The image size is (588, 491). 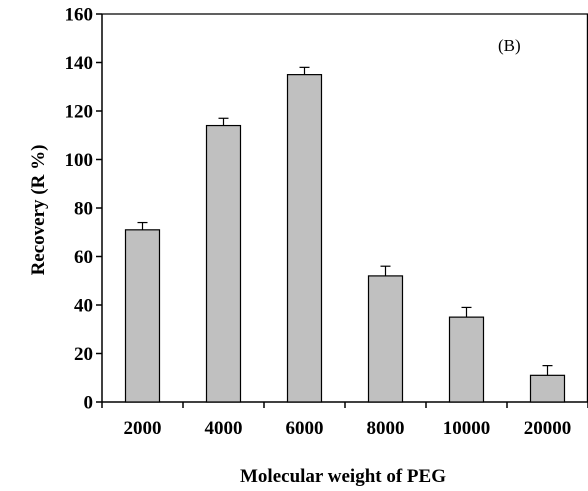 What do you see at coordinates (467, 428) in the screenshot?
I see `x-tick-label: 10000` at bounding box center [467, 428].